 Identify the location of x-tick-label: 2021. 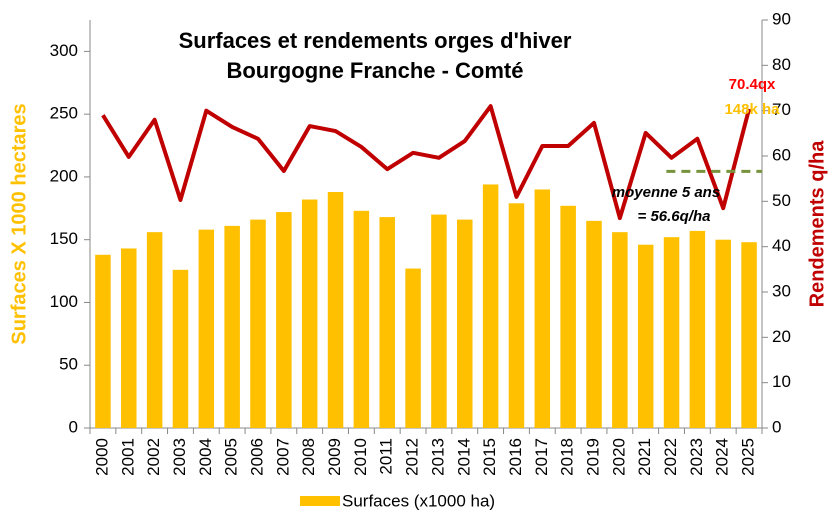
(644, 457).